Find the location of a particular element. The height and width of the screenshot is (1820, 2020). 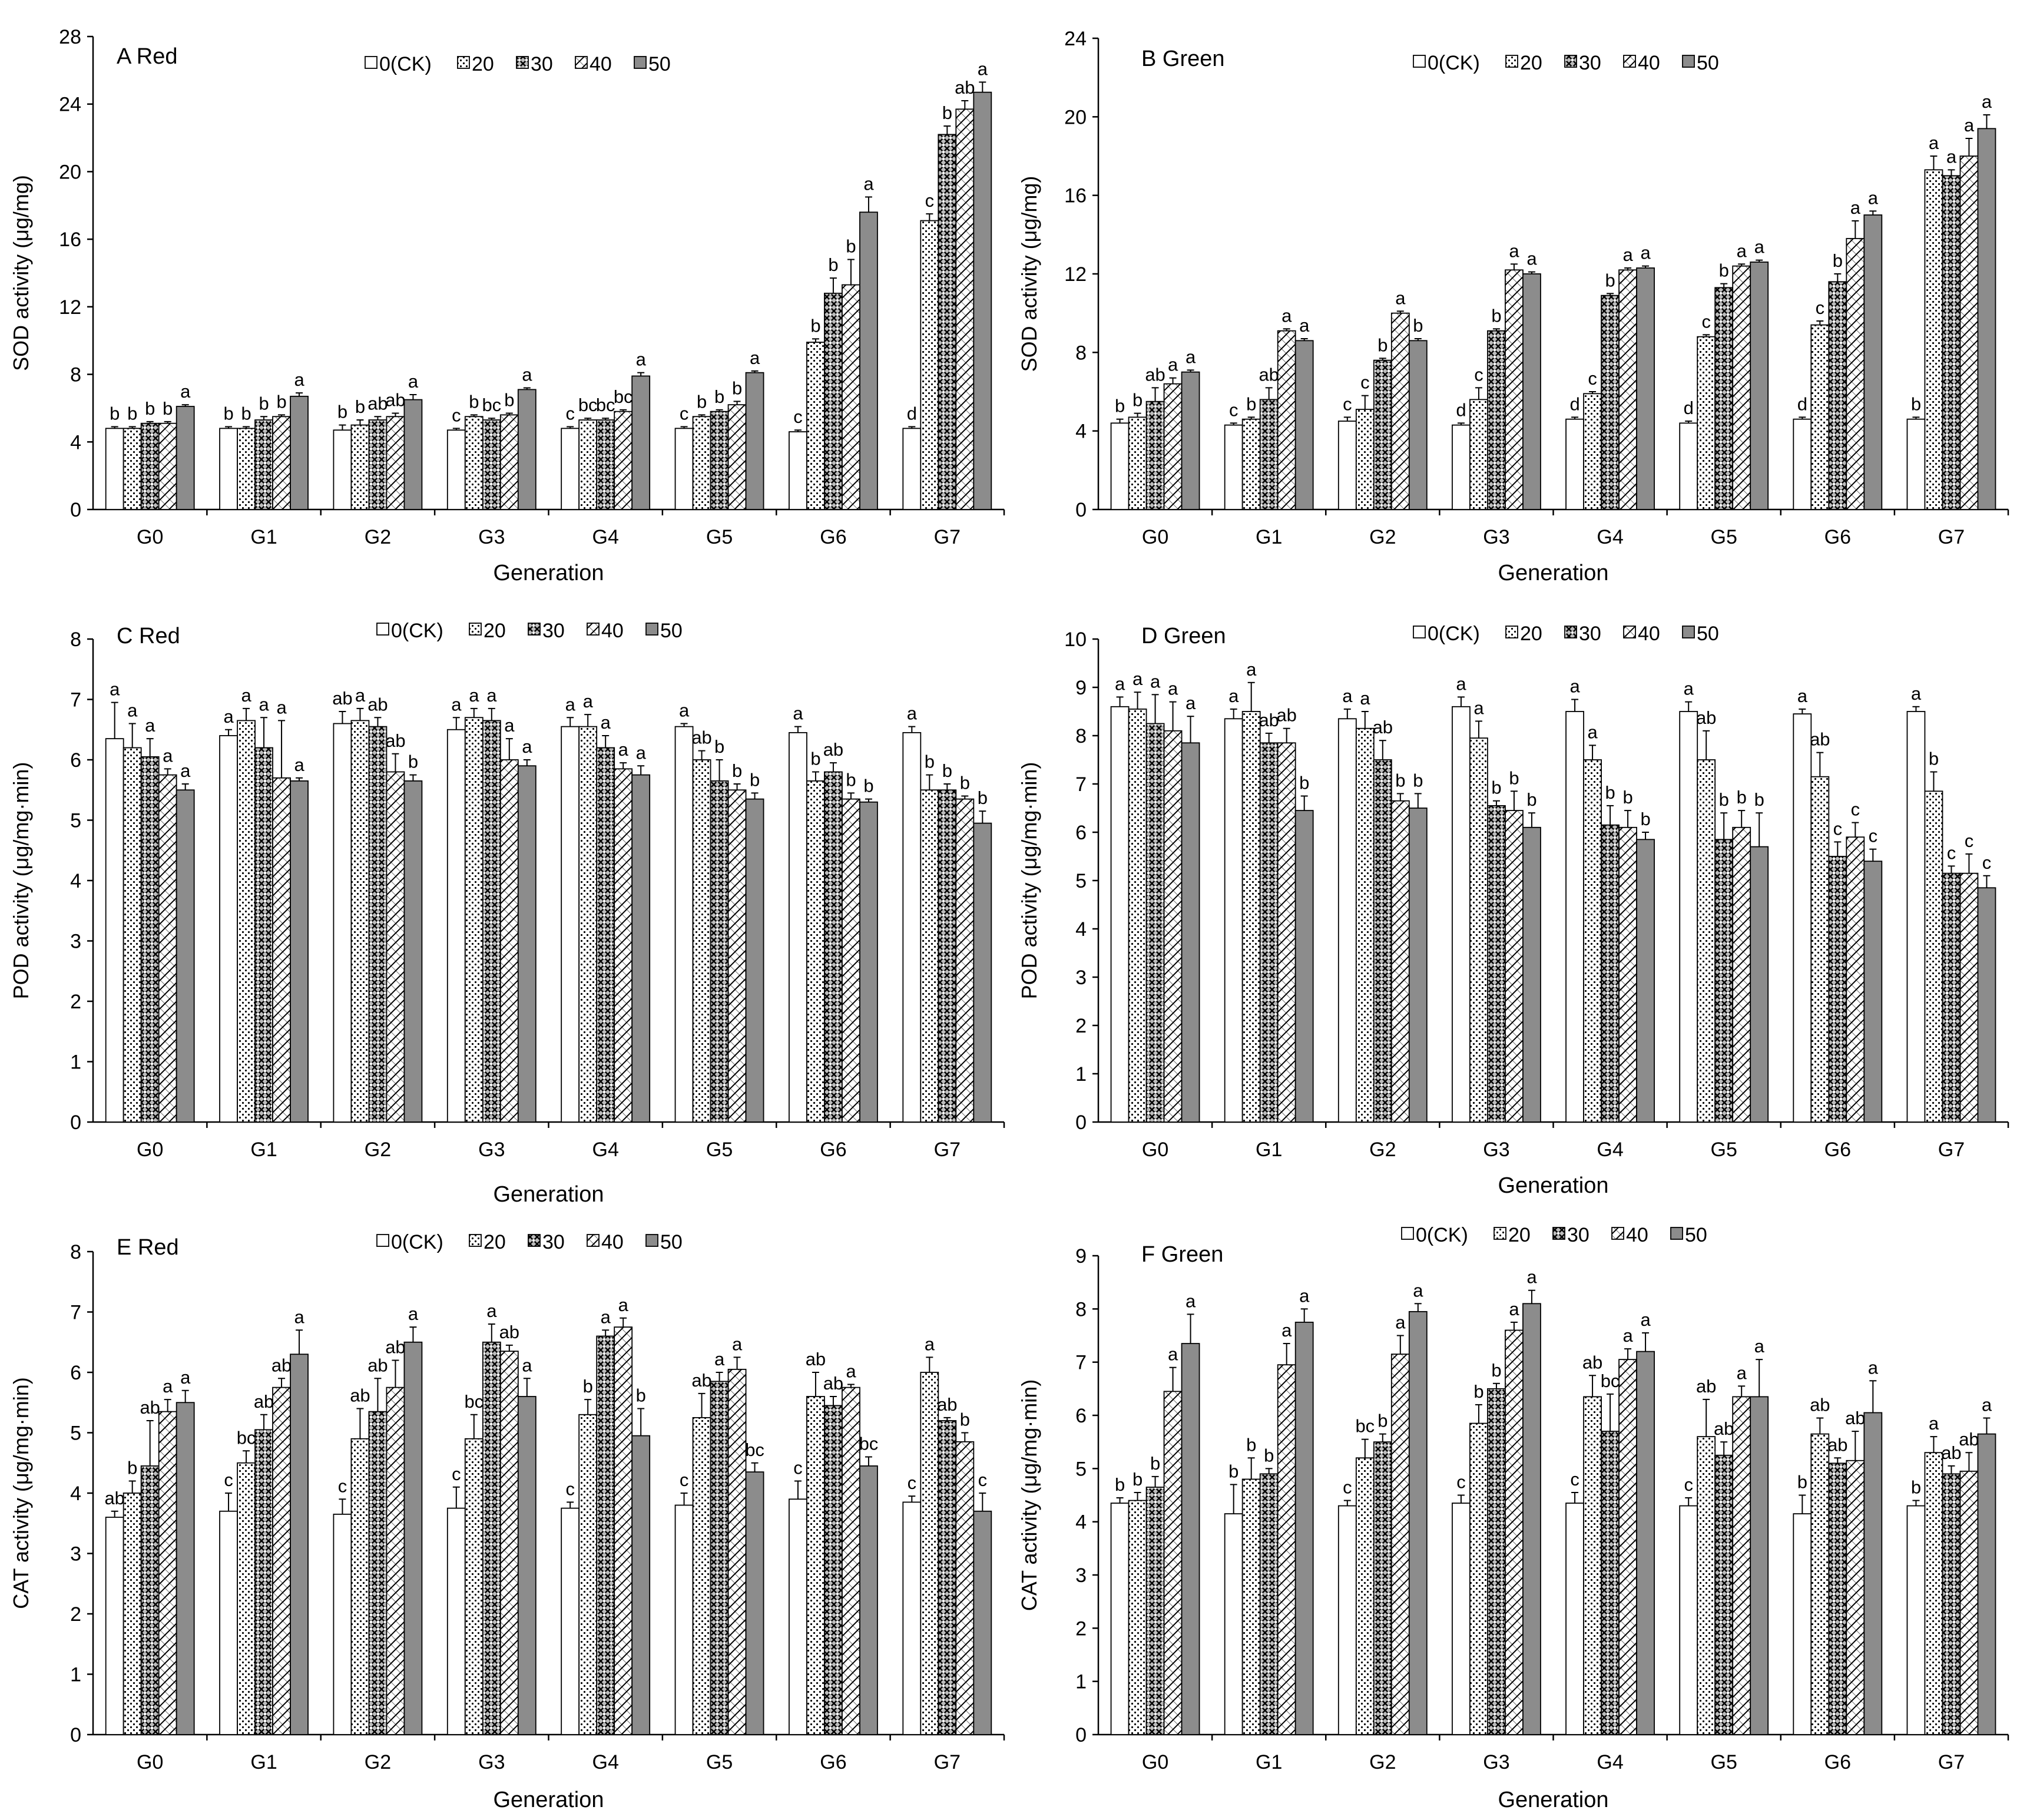

bar-E-G3-0(CK) is located at coordinates (456, 1621).